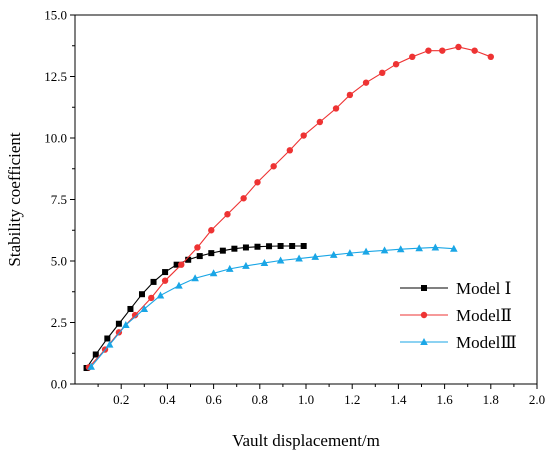 The image size is (550, 459). Describe the element at coordinates (260, 399) in the screenshot. I see `x-tick-label: 0.8` at that location.